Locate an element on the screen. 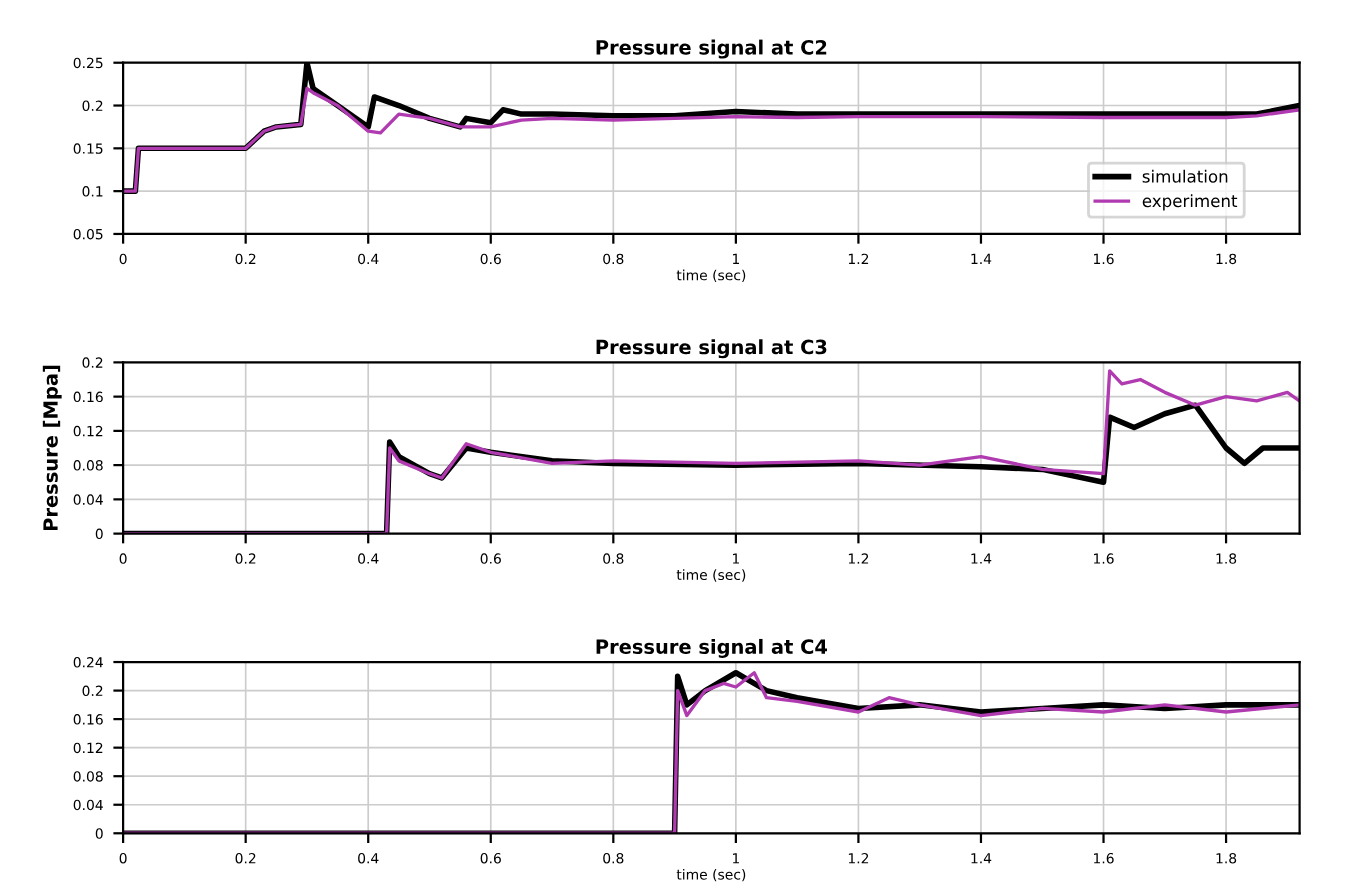 The image size is (1368, 896). legend-label: experiment is located at coordinates (1190, 202).